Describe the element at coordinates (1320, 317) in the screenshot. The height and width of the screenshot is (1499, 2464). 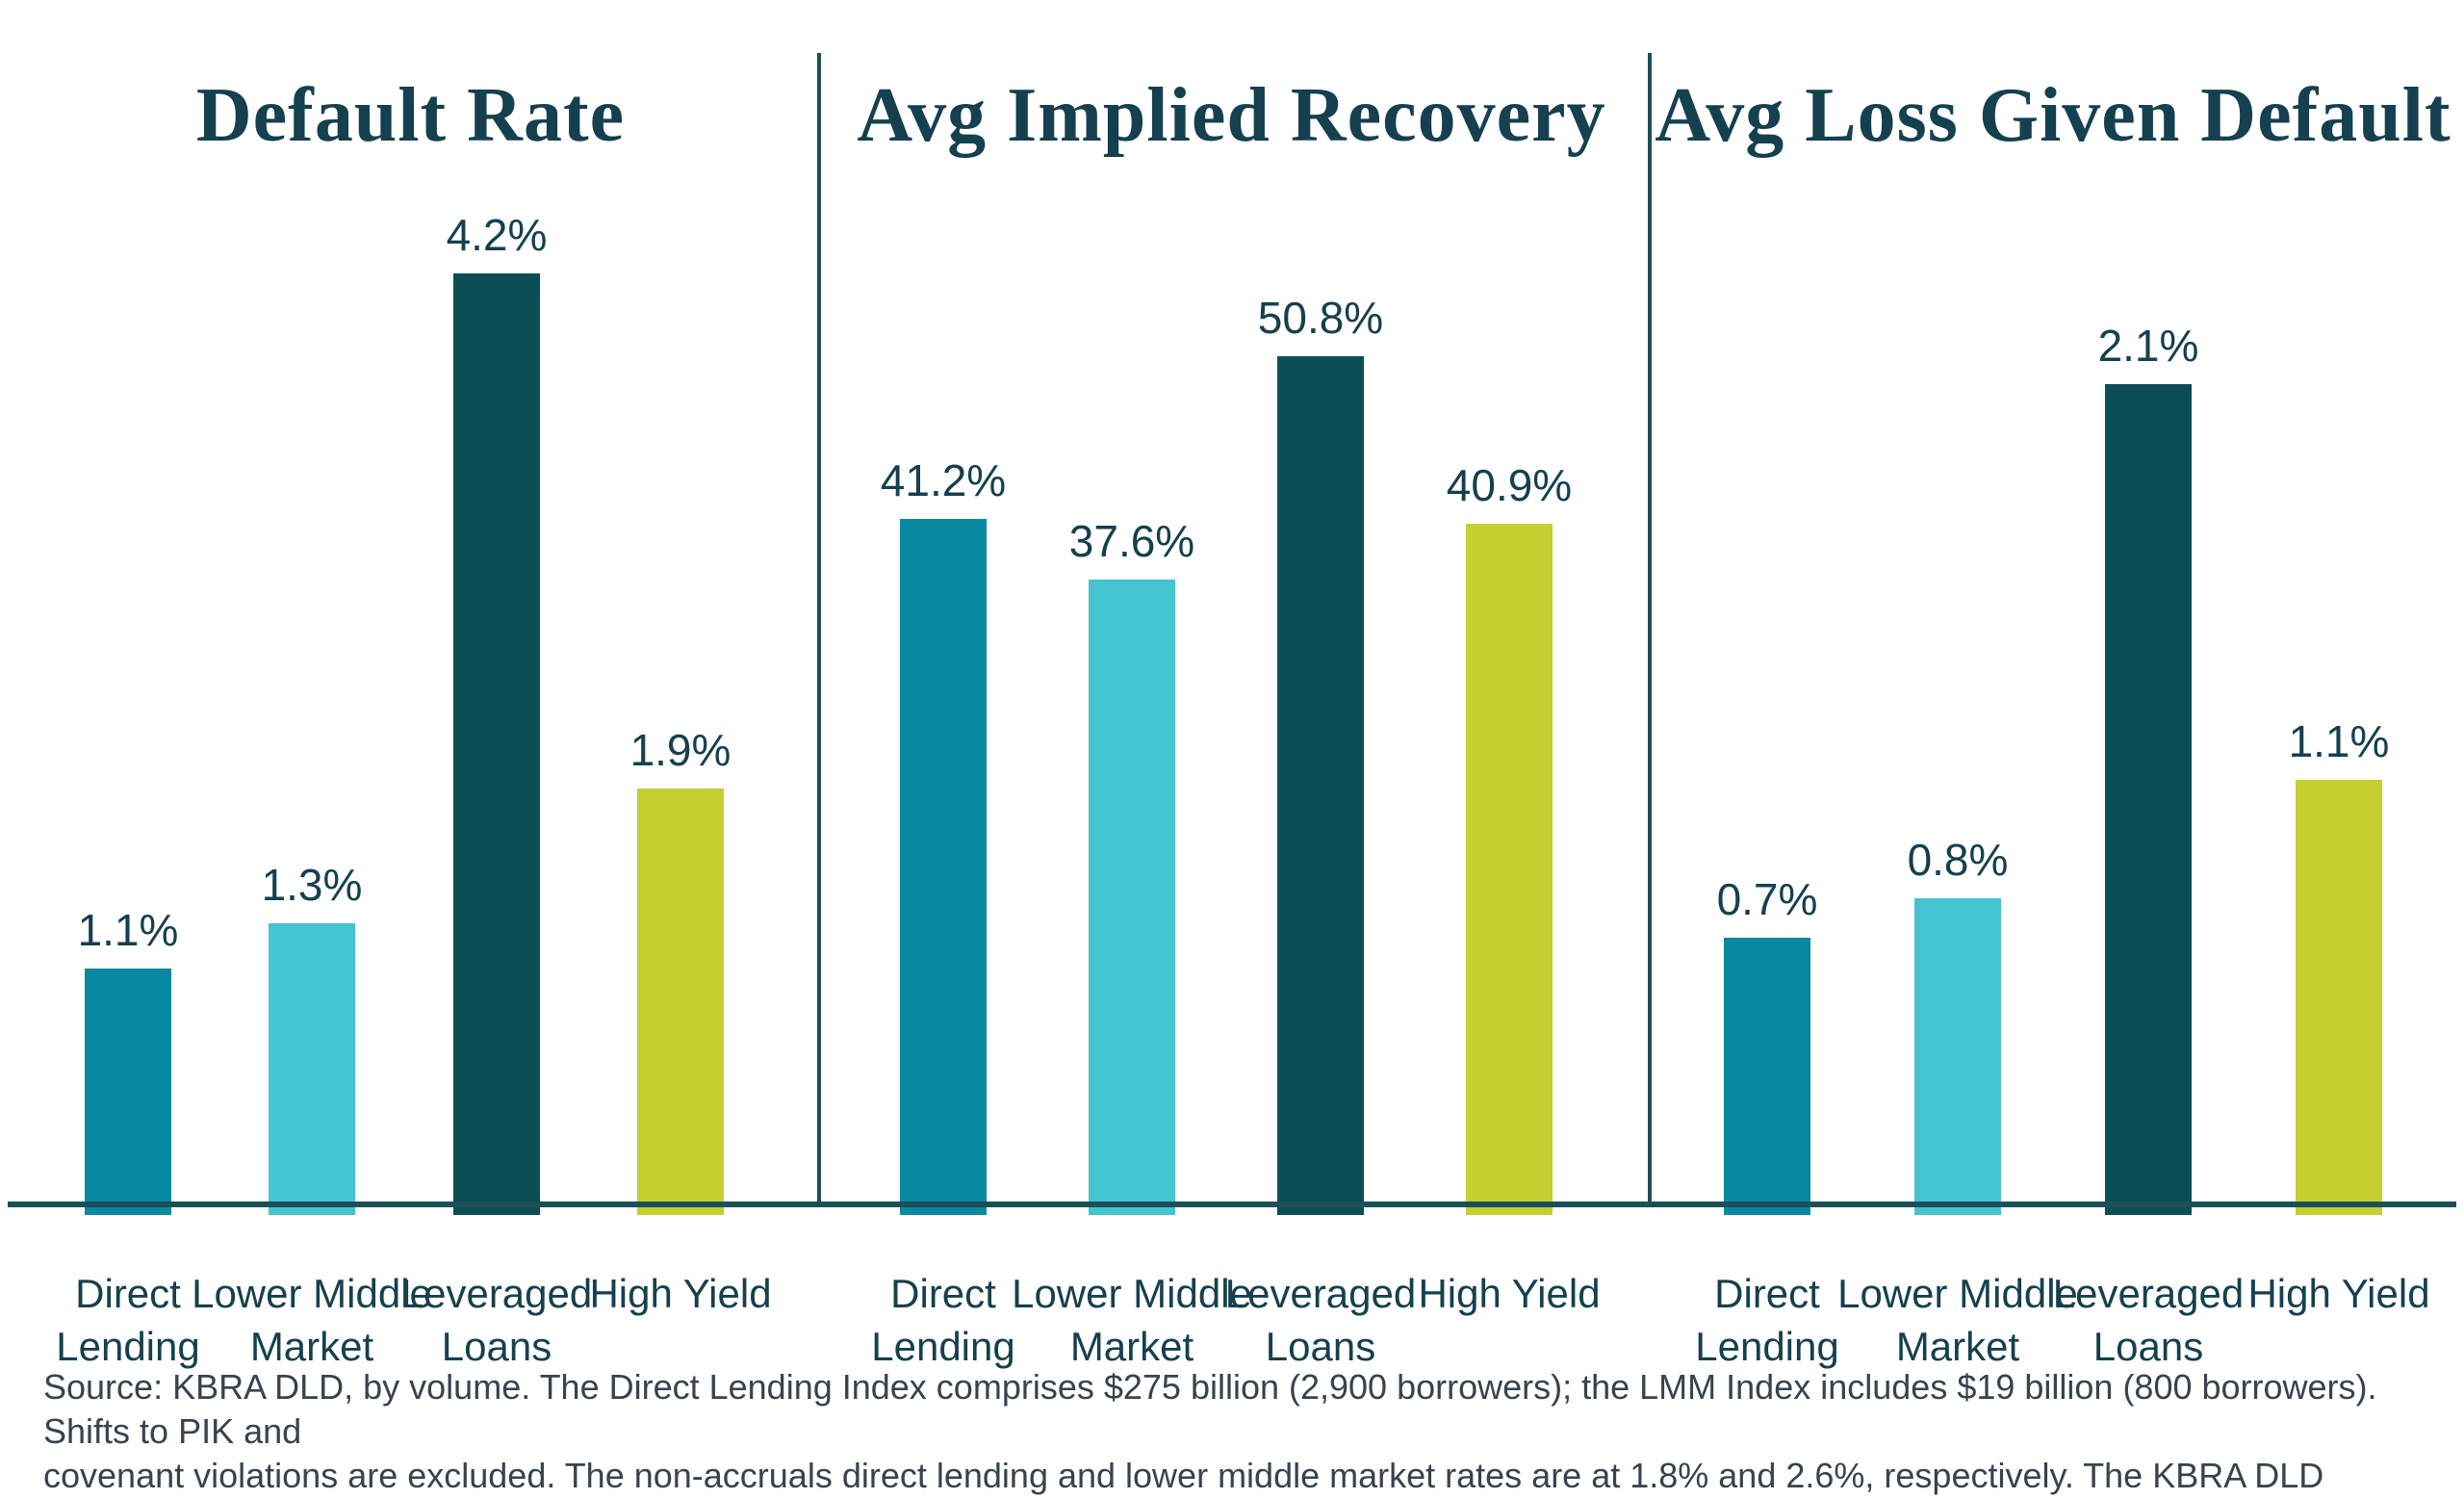
I see `bar-value-label: 50.8%` at that location.